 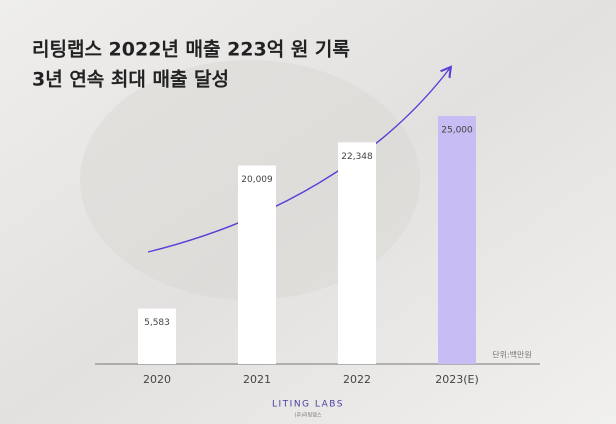 I want to click on x-tick-label: 2020, so click(x=157, y=379).